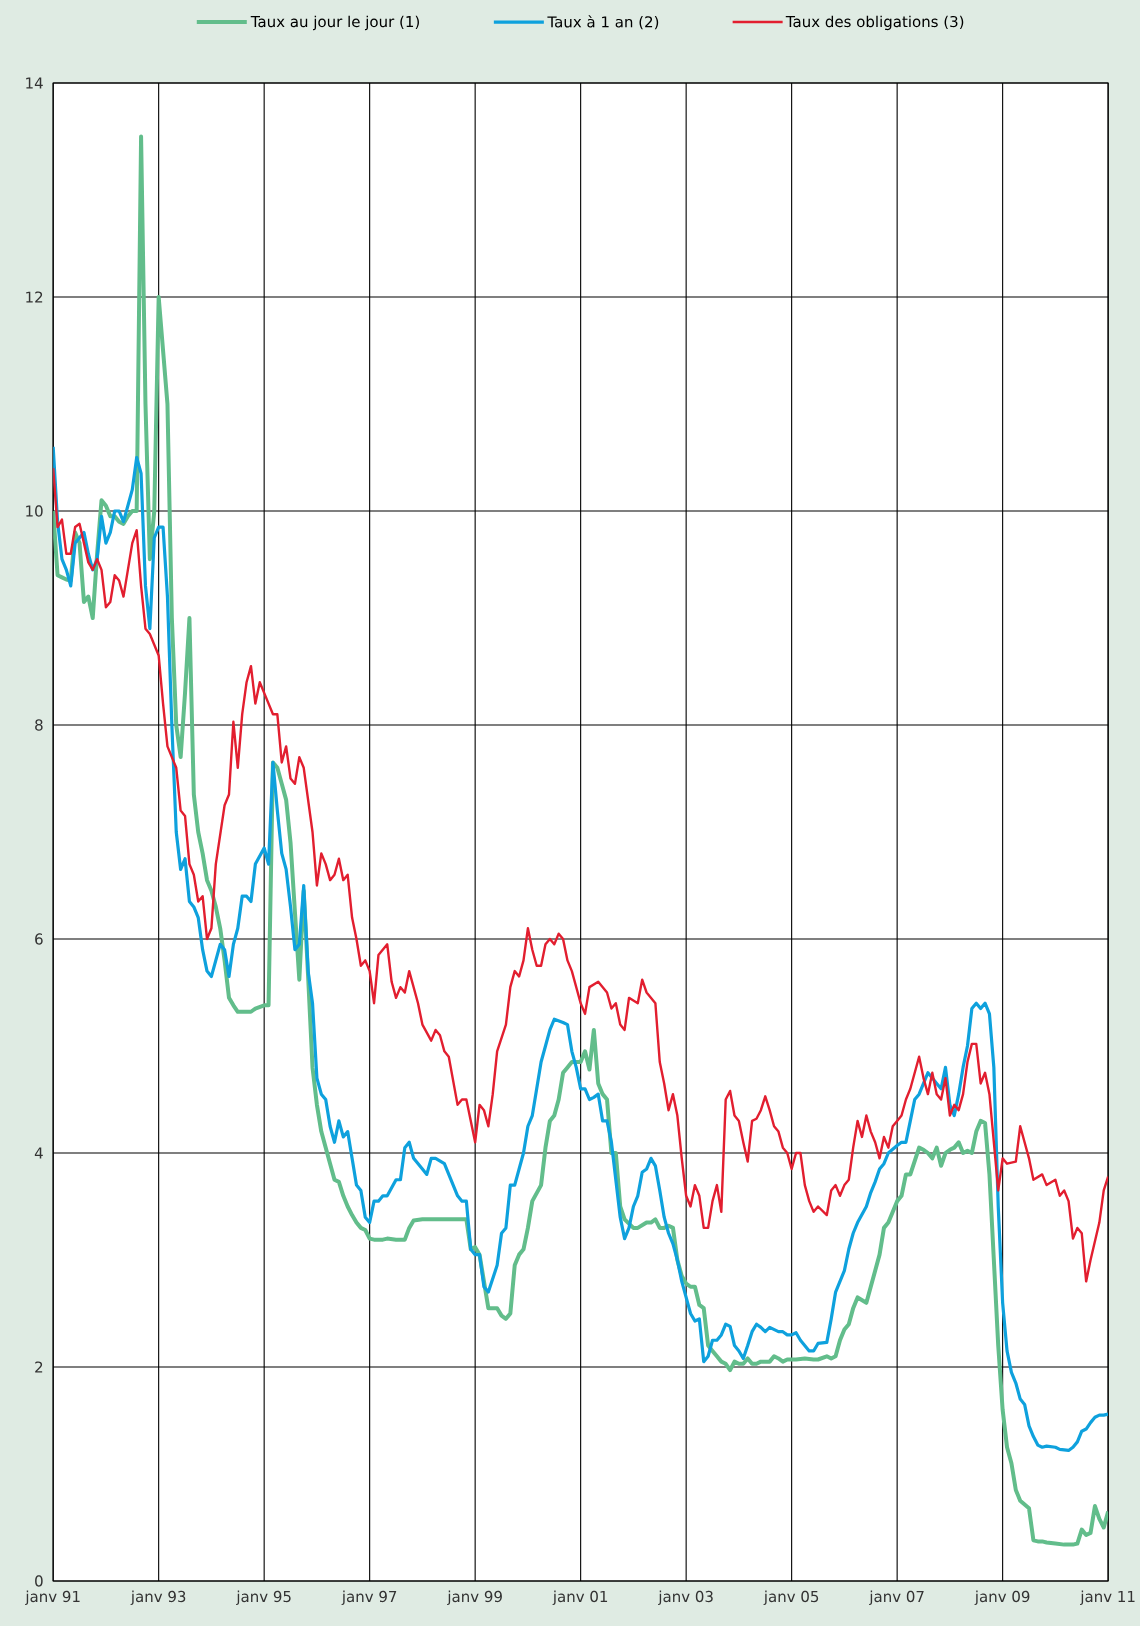  I want to click on y-tick-label: 12, so click(34, 297).